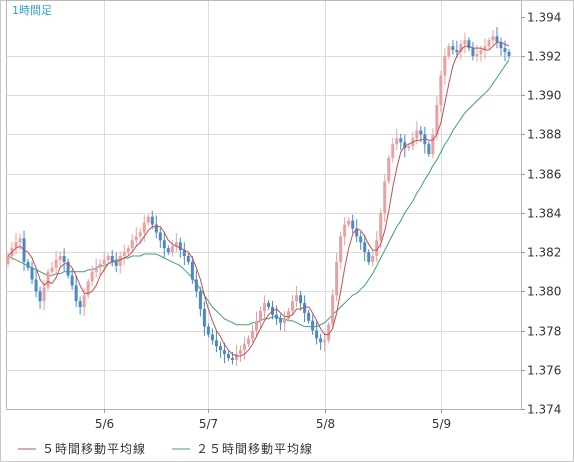 This screenshot has height=462, width=574. Describe the element at coordinates (544, 292) in the screenshot. I see `y-tick-label: 1.380` at that location.